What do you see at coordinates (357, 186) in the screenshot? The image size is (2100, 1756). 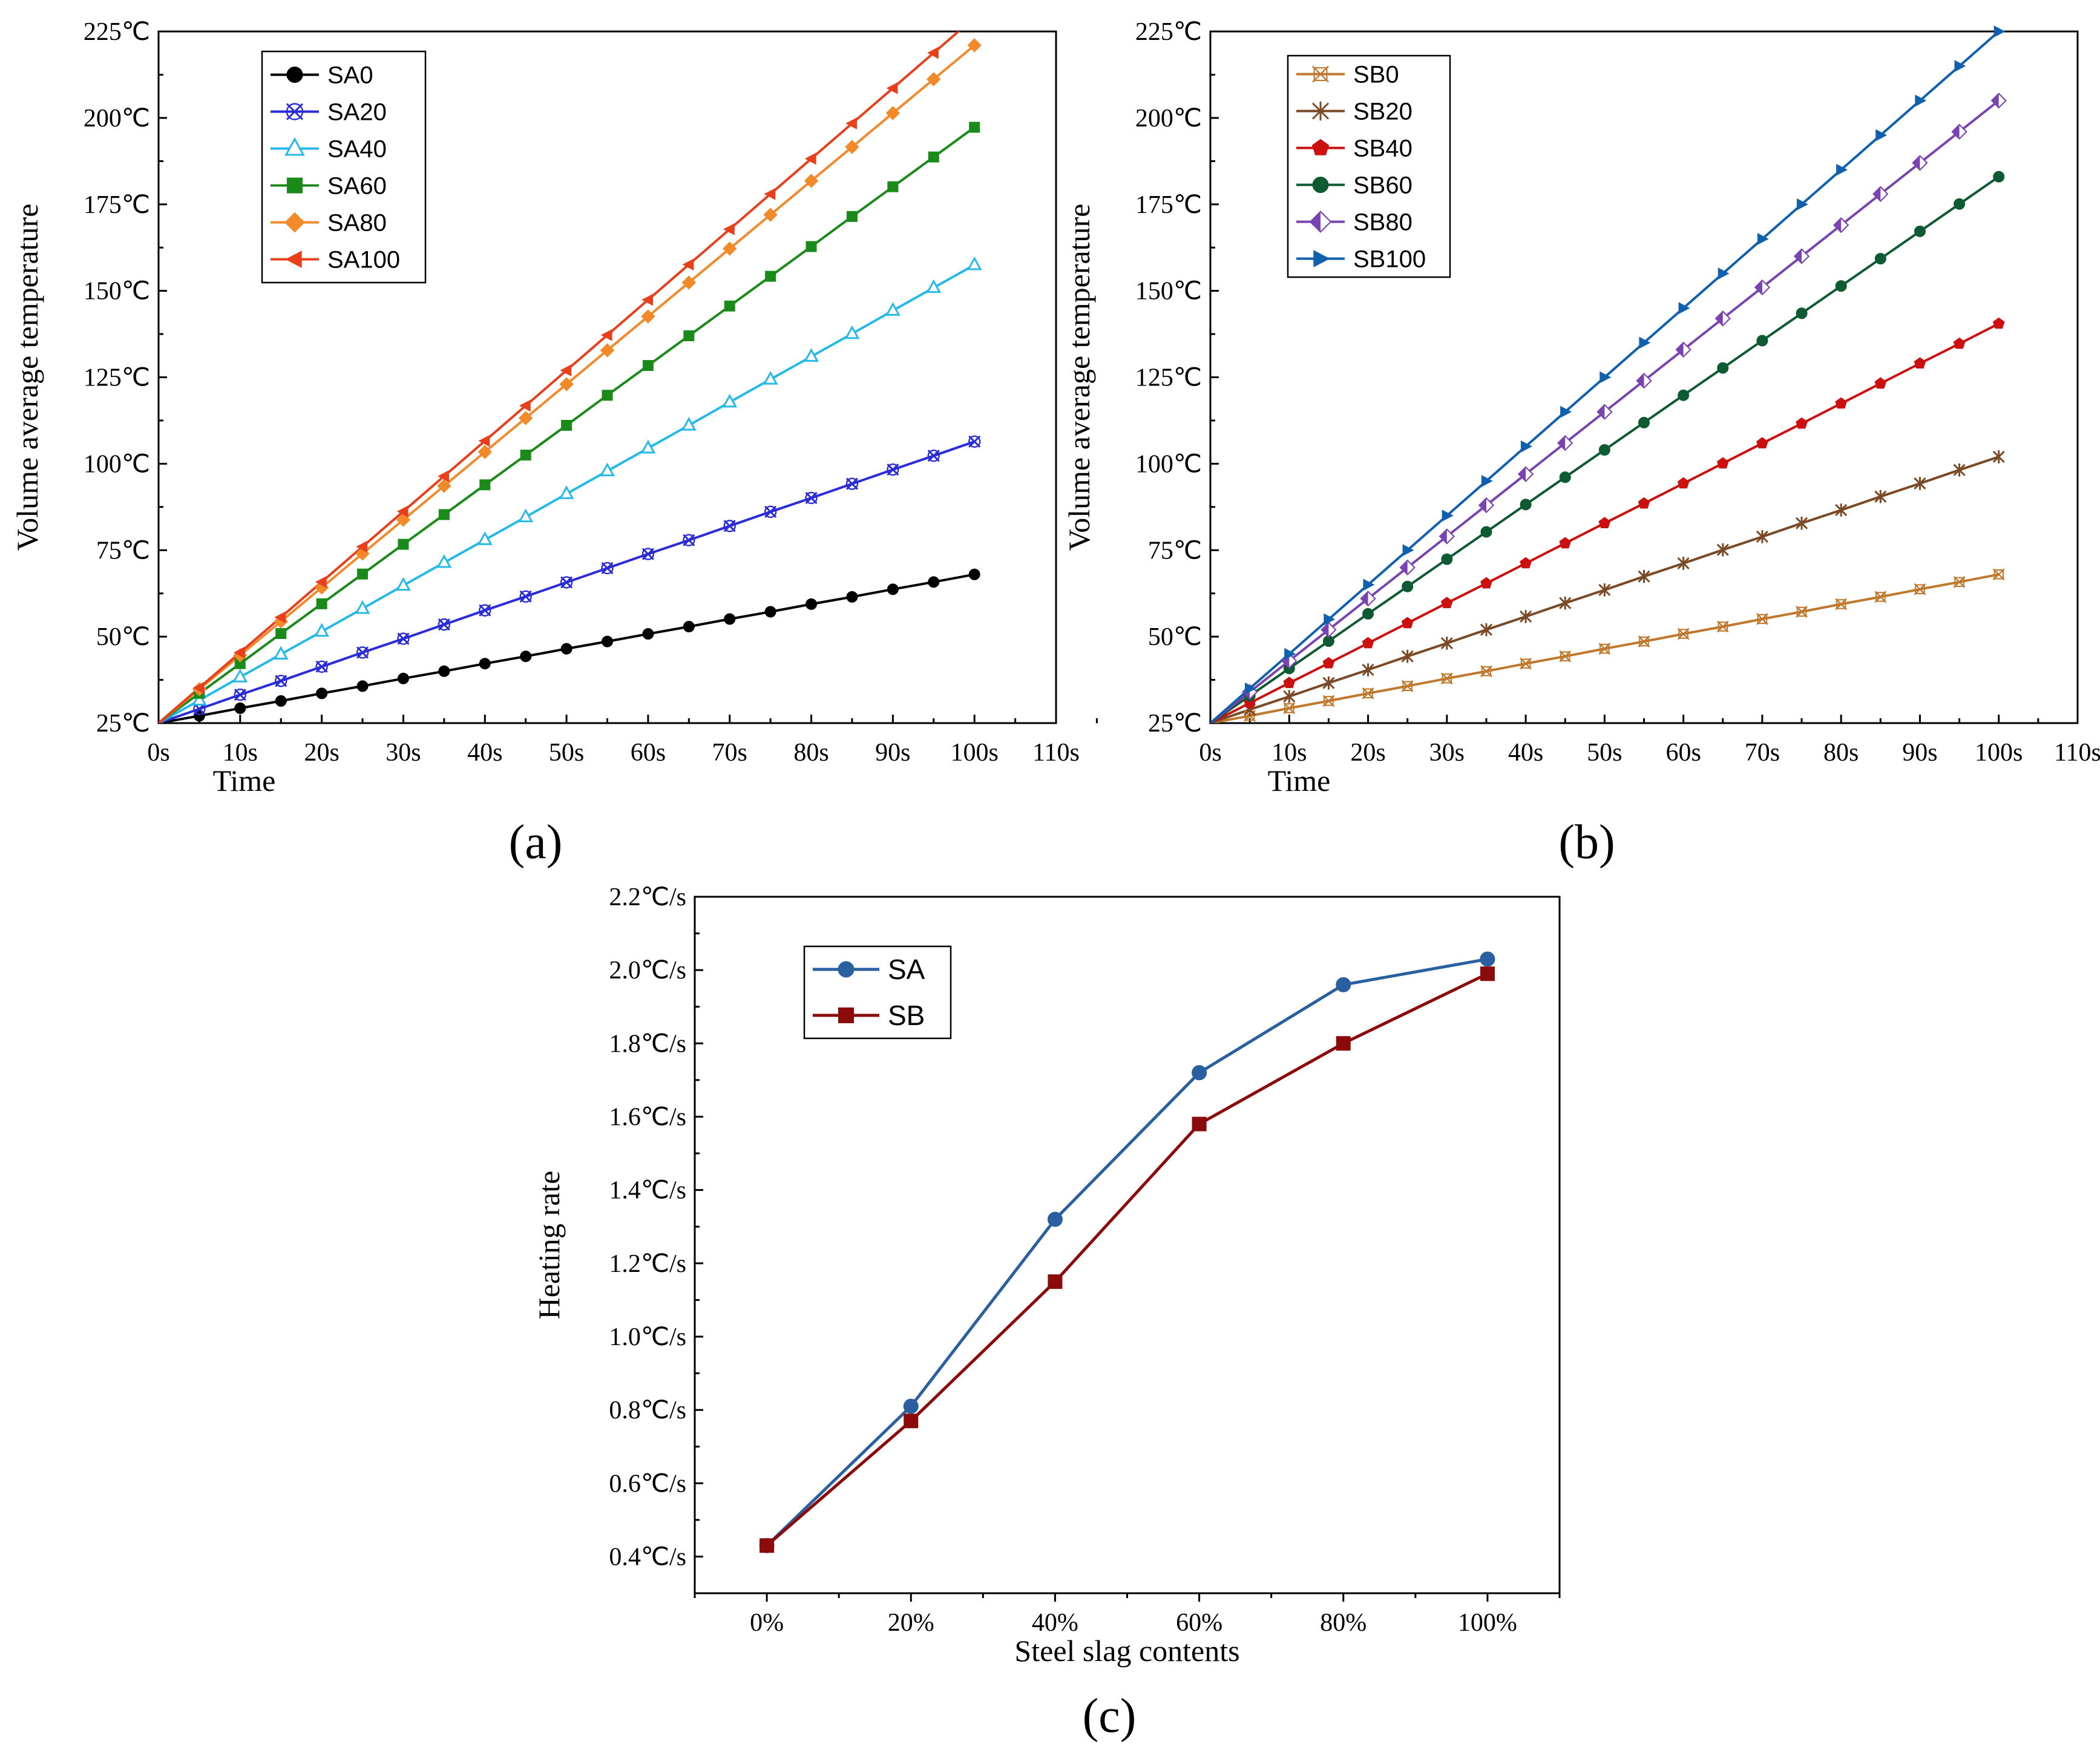 I see `legend-label: SA60` at bounding box center [357, 186].